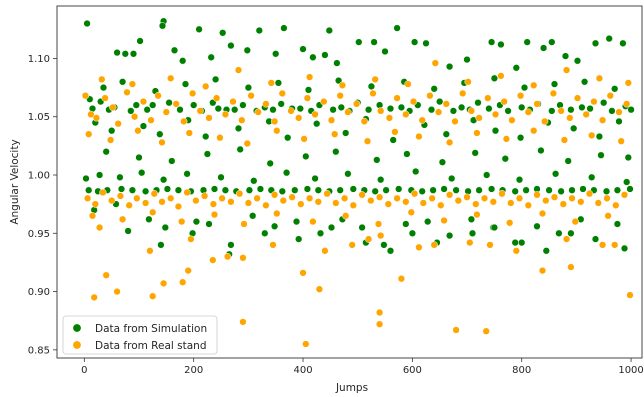 The image size is (644, 397). I want to click on legend-marker-real-stand, so click(77, 345).